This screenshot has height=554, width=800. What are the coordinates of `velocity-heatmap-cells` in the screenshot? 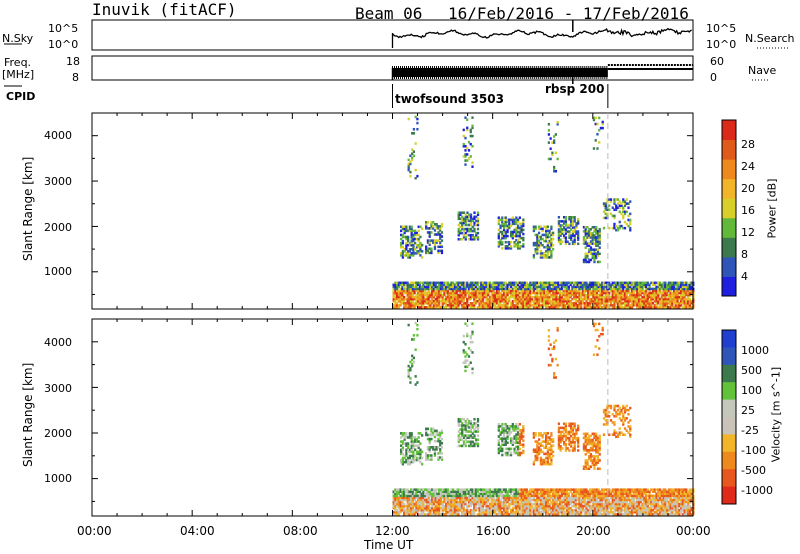 It's located at (544, 419).